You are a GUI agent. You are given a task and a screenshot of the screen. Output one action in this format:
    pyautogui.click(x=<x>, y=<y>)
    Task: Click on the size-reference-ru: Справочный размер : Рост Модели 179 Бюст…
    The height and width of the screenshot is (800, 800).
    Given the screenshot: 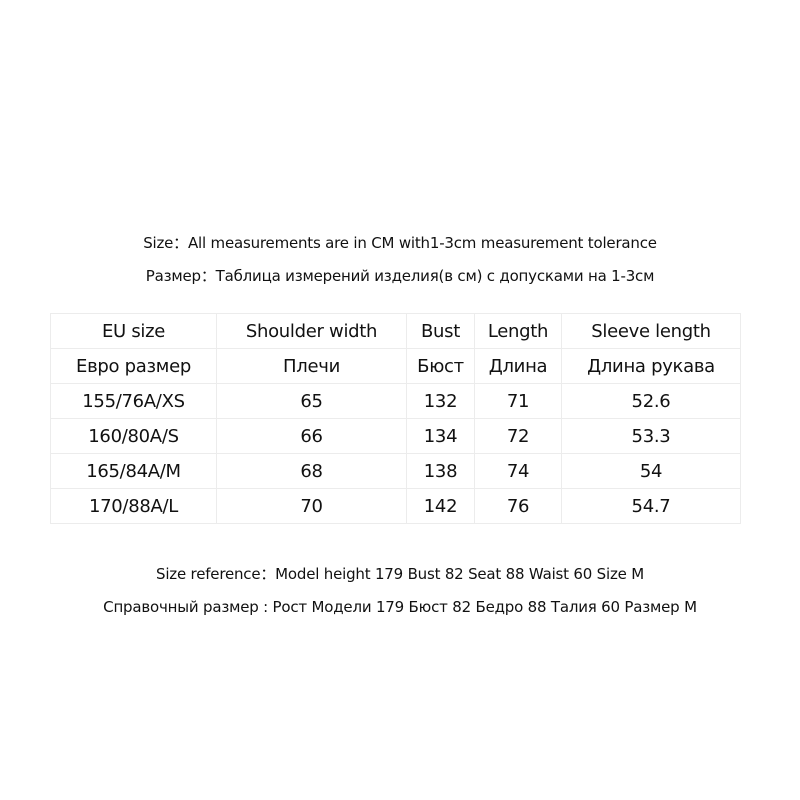 What is the action you would take?
    pyautogui.click(x=400, y=607)
    